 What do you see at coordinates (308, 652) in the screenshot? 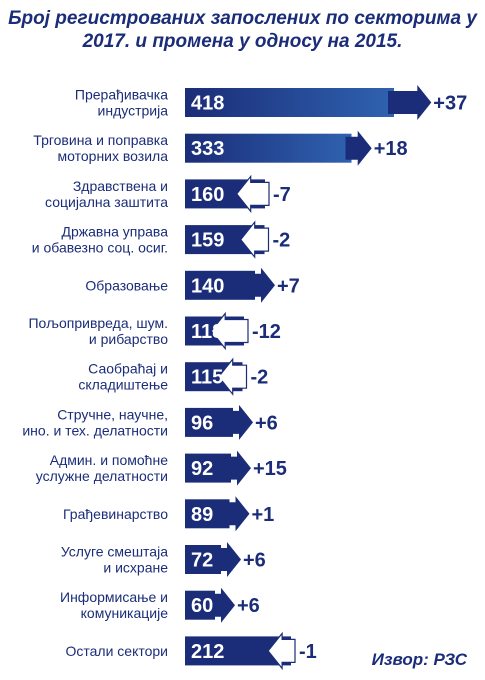
I see `change-label: -1` at bounding box center [308, 652].